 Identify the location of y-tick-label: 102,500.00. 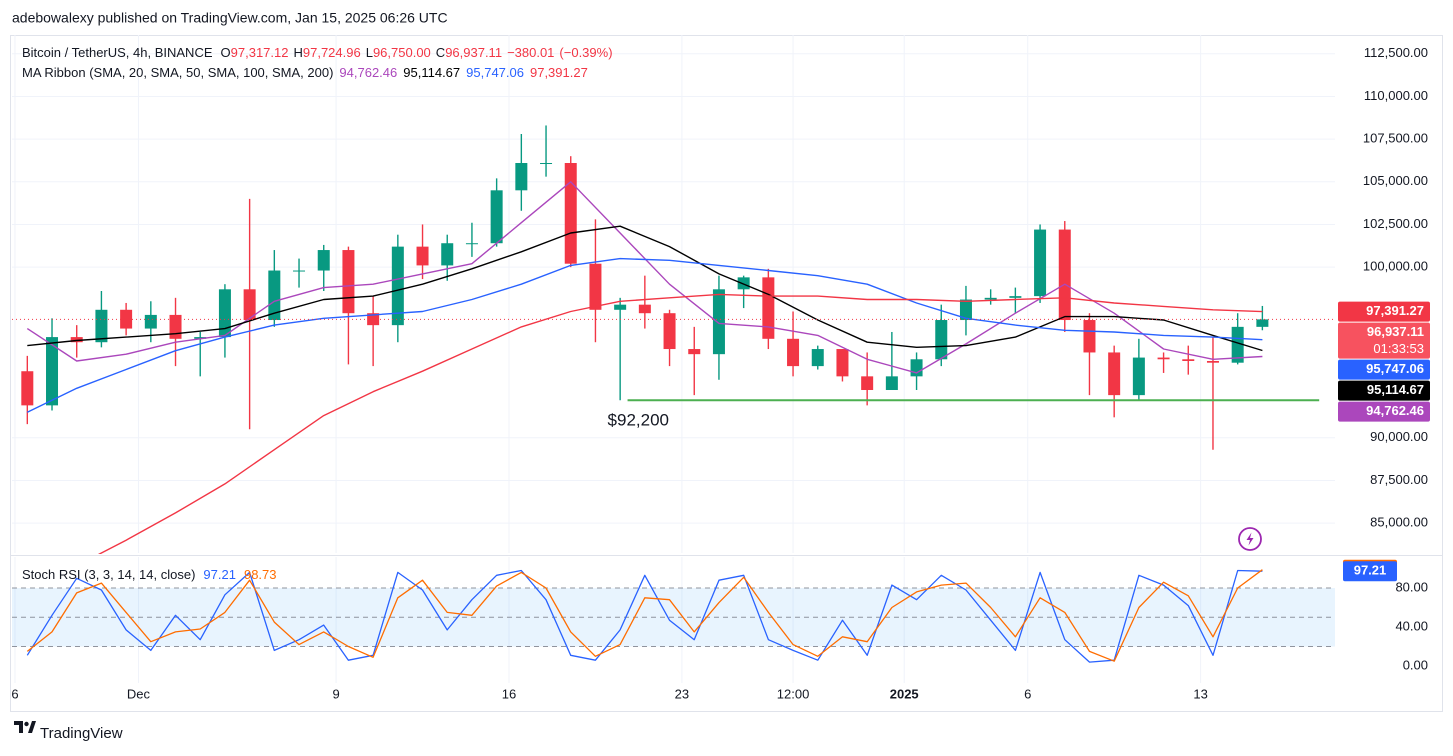
(1395, 223).